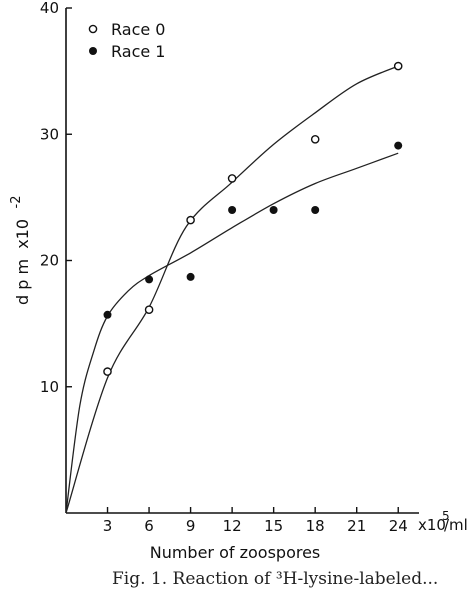  I want to click on y-tick-label: 20, so click(49, 261).